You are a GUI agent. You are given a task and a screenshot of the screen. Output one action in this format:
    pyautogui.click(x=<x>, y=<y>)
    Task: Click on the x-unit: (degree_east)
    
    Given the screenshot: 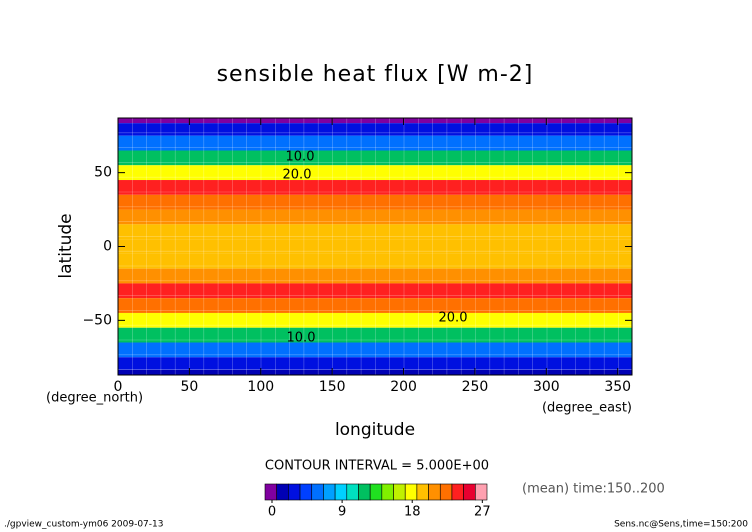 What is the action you would take?
    pyautogui.click(x=587, y=408)
    